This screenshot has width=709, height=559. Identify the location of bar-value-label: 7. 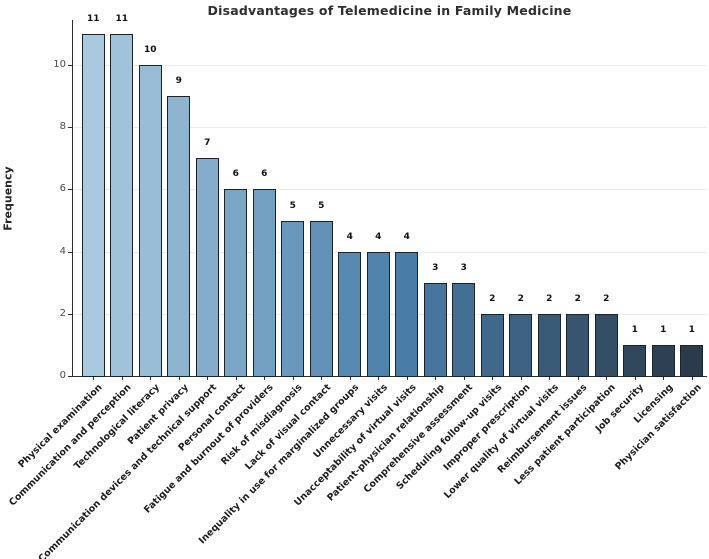
(207, 143).